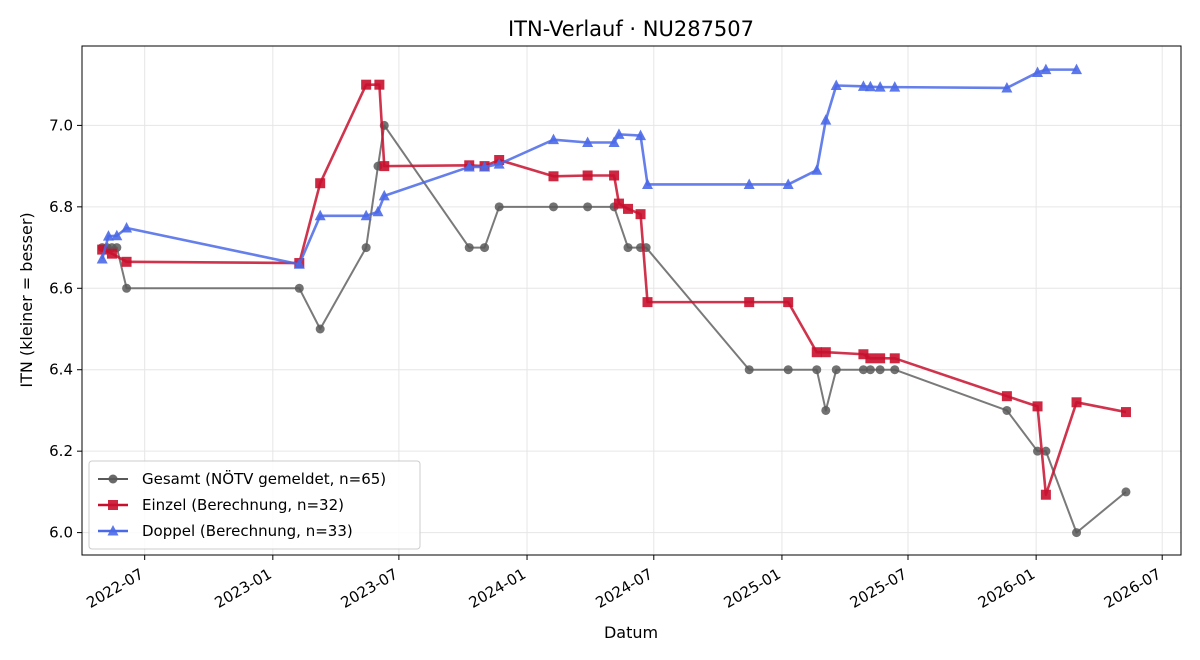  Describe the element at coordinates (631, 632) in the screenshot. I see `x-axis-title: Datum` at that location.